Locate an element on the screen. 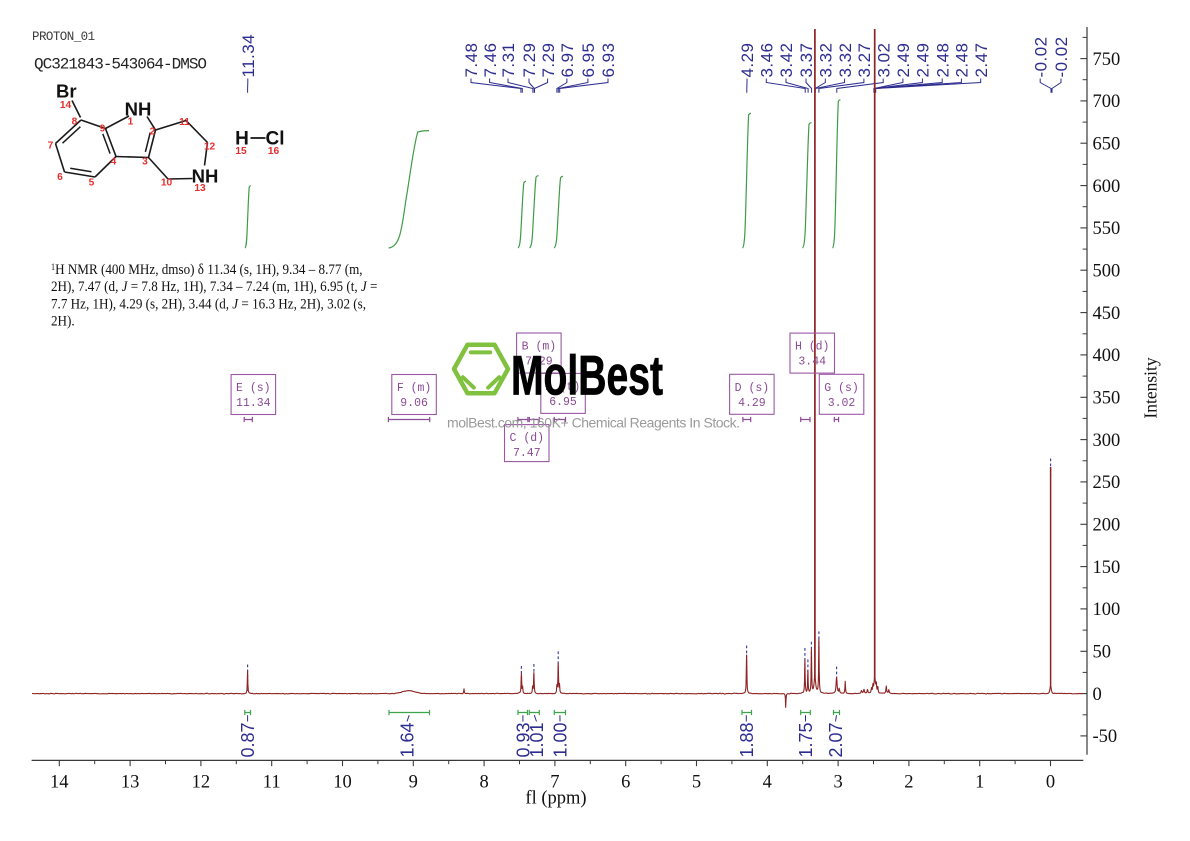 This screenshot has height=841, width=1190. svg-text: 2.07 is located at coordinates (836, 739).